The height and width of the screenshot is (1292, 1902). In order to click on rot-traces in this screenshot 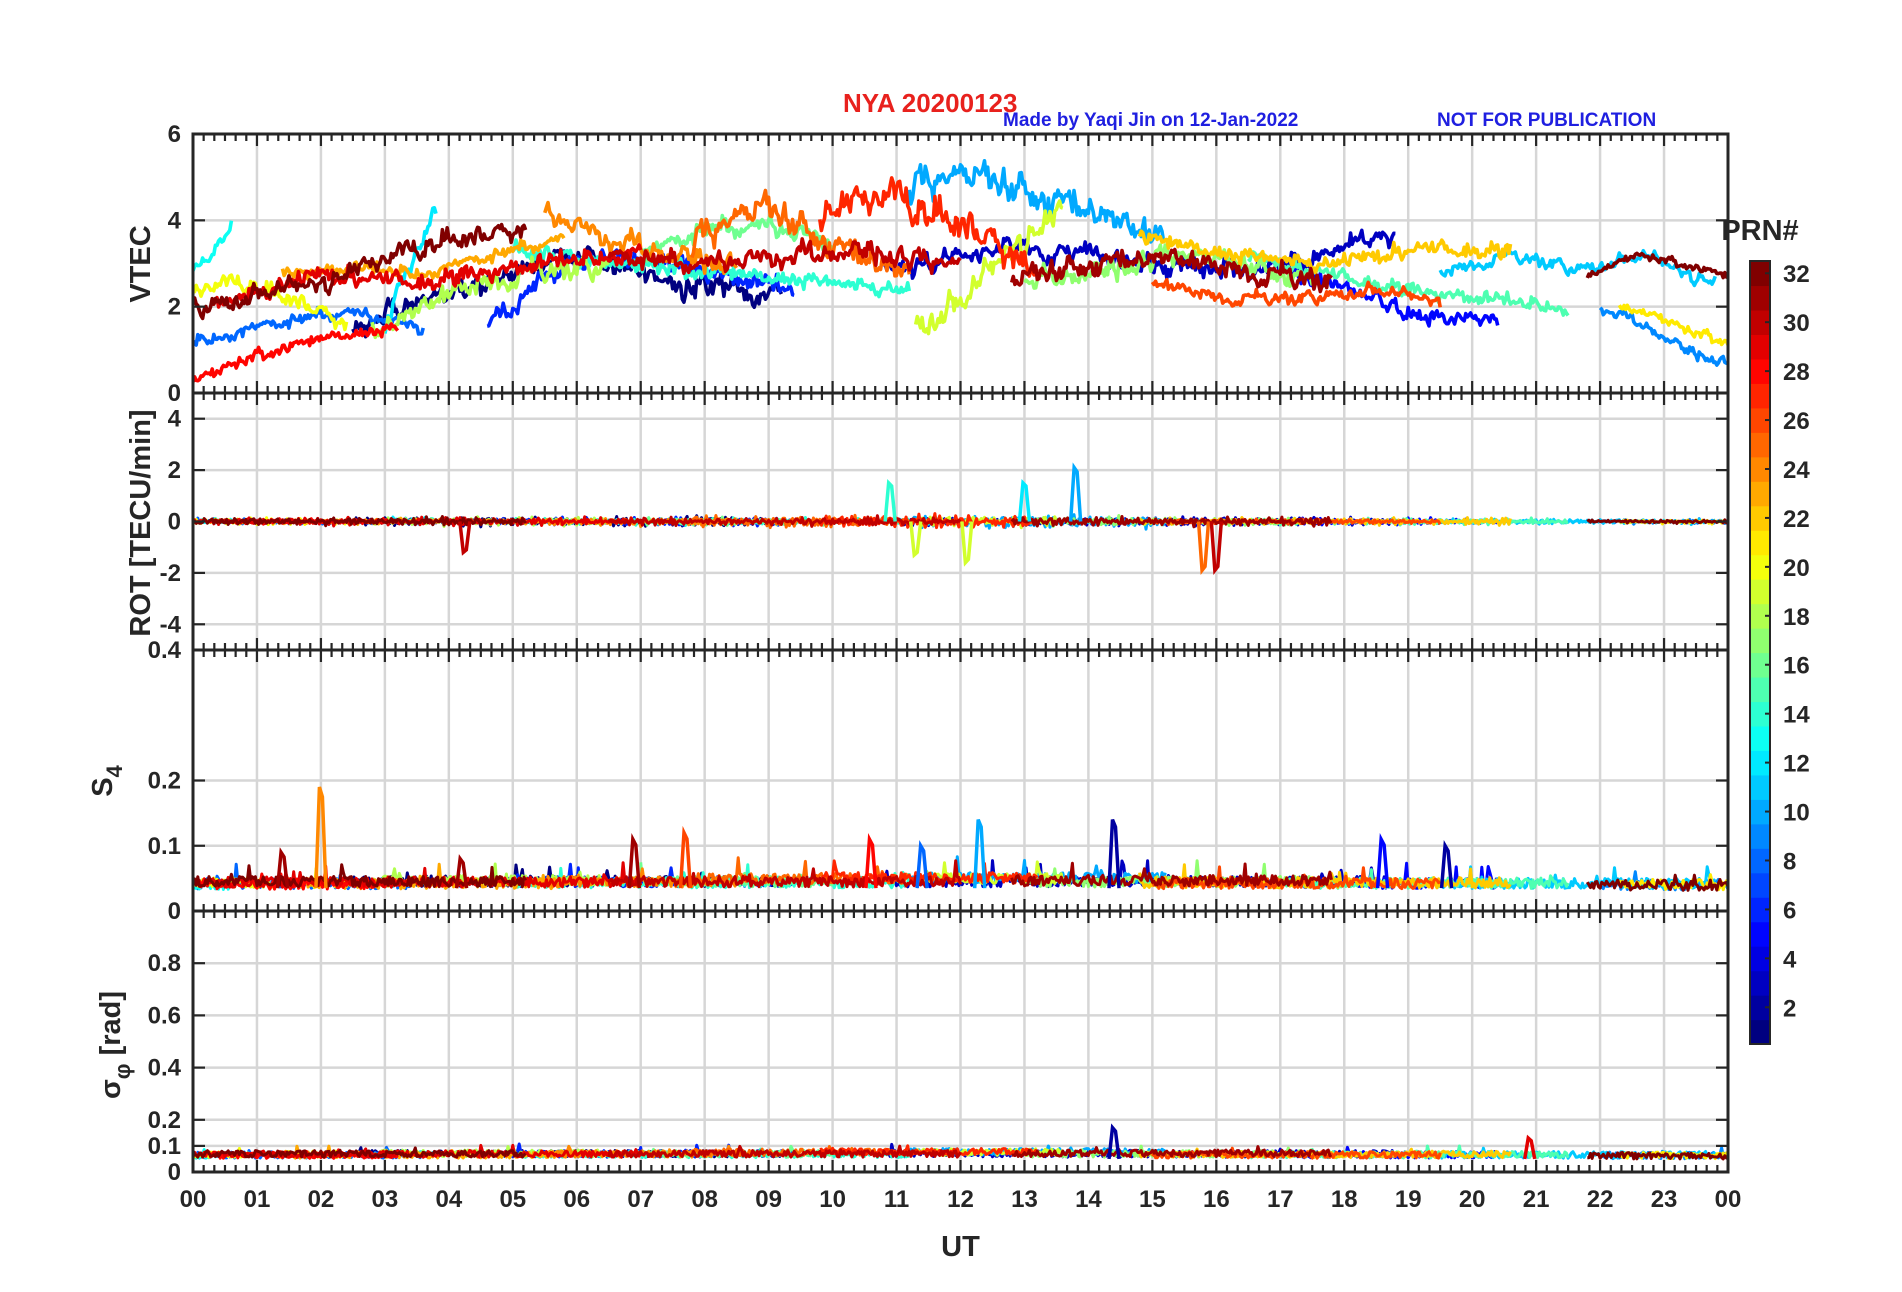, I will do `click(960, 519)`.